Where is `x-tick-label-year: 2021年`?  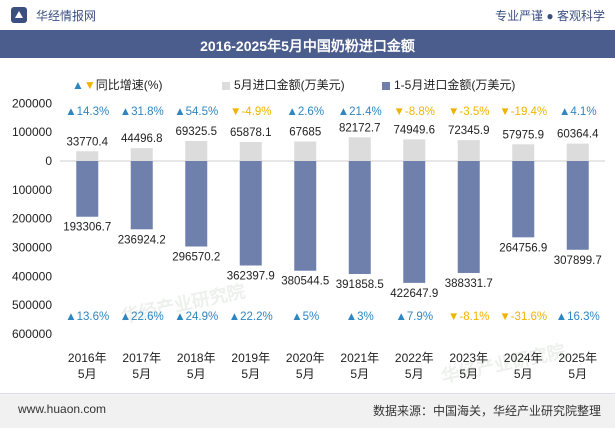
x-tick-label-year: 2021年 is located at coordinates (359, 358).